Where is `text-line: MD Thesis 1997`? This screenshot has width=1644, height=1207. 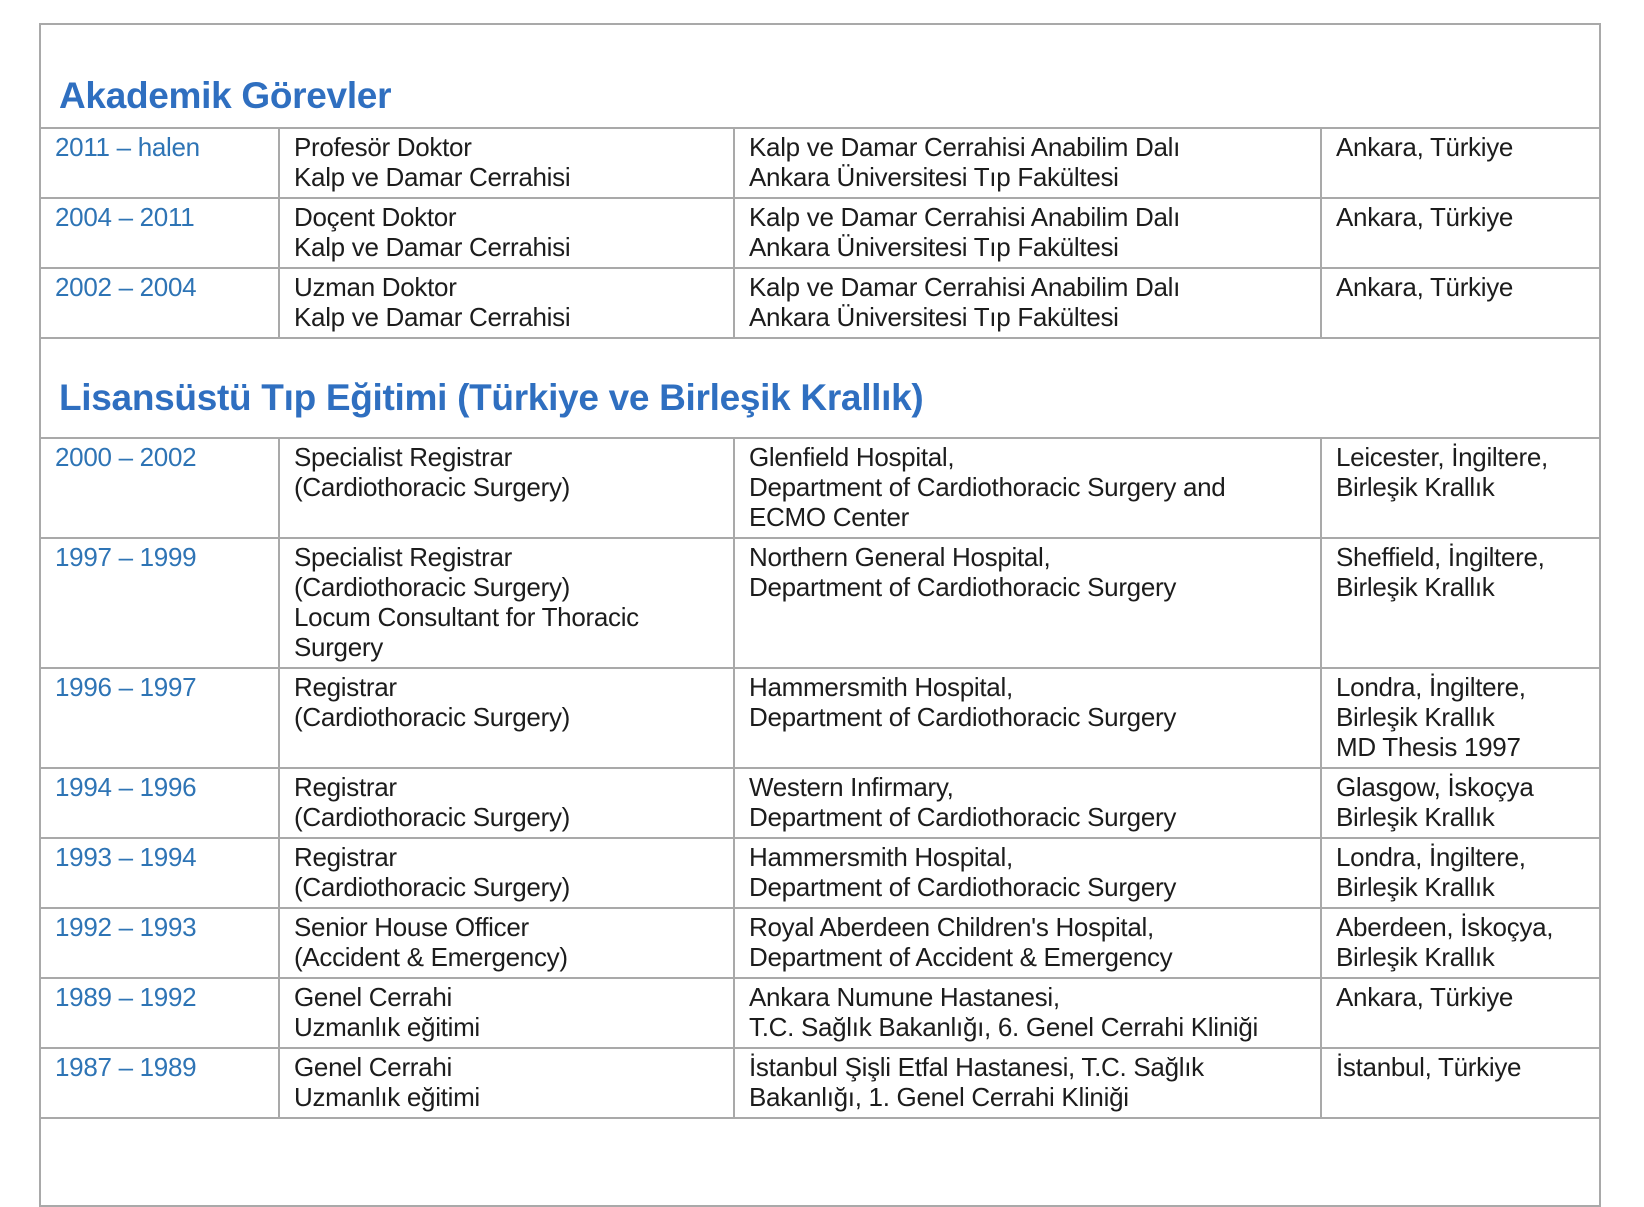
text-line: MD Thesis 1997 is located at coordinates (1428, 747).